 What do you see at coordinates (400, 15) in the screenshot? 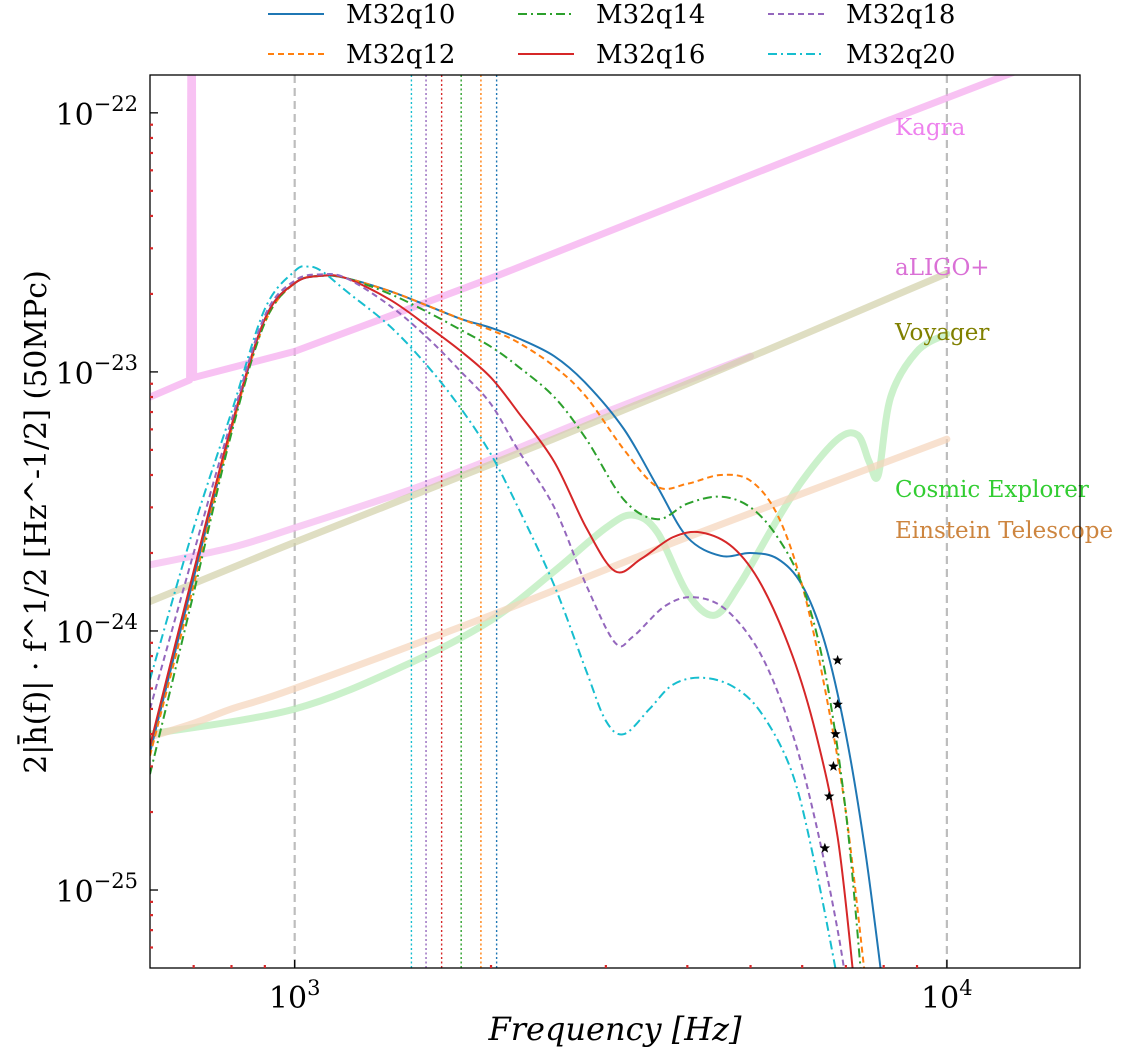
I see `legend-label-m32q10: M32q10` at bounding box center [400, 15].